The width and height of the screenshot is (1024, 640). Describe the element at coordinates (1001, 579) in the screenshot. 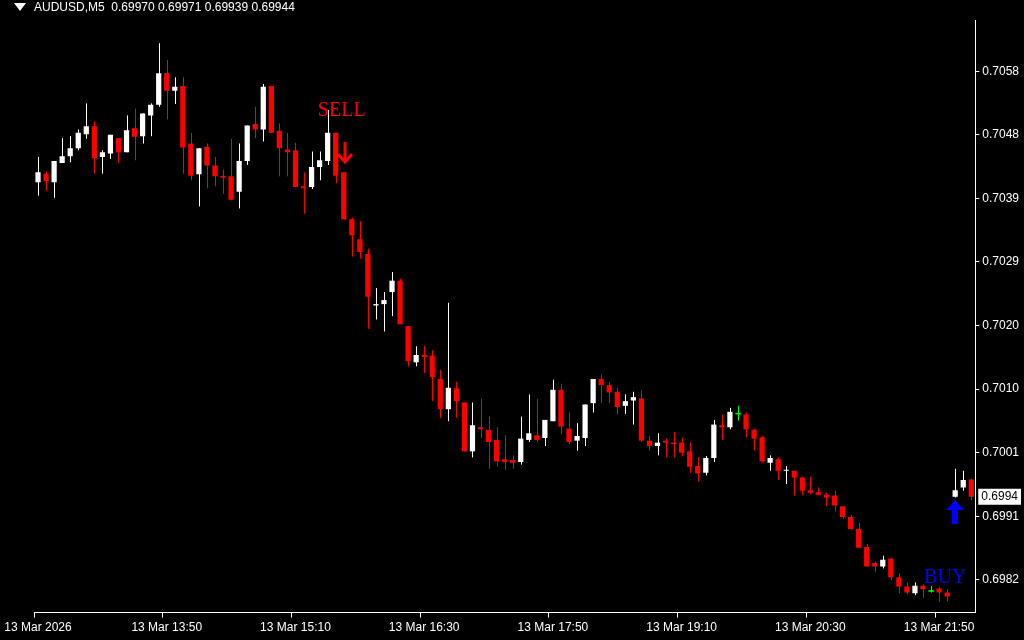

I see `y-tick-label: 0.6982` at that location.